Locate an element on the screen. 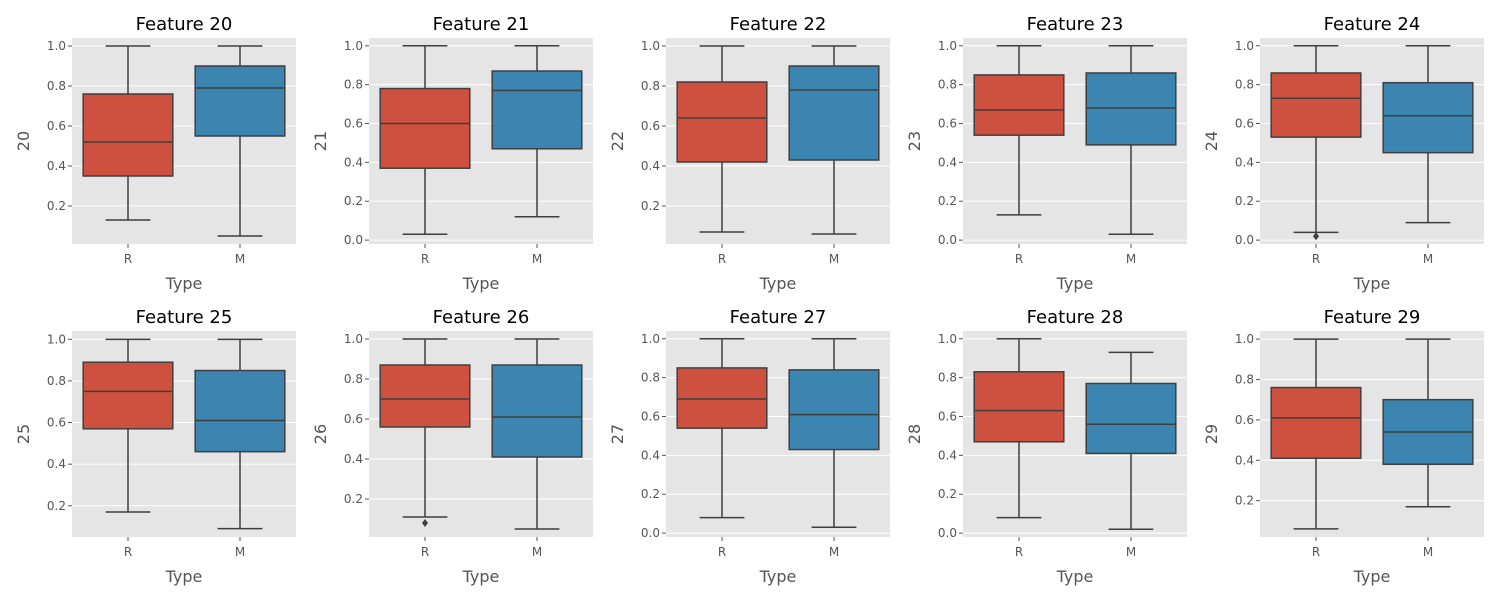  chart-title: Feature 20 is located at coordinates (184, 24).